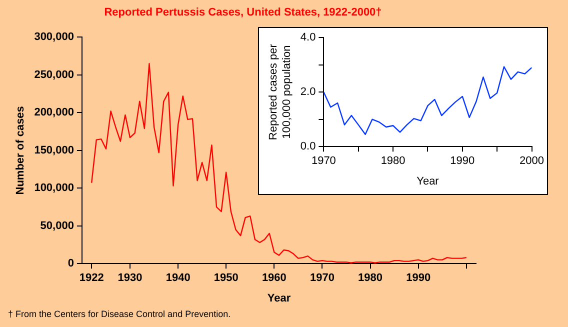 This screenshot has height=327, width=568. I want to click on y-tick-label: 150,000, so click(54, 150).